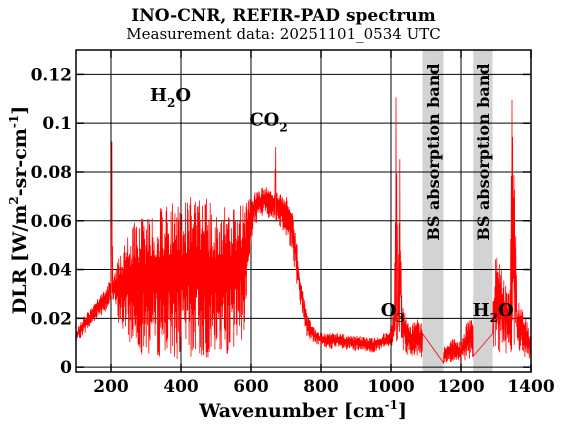 Image resolution: width=567 pixels, height=425 pixels. What do you see at coordinates (14, 200) in the screenshot?
I see `y-axis-label-sup1: 2` at bounding box center [14, 200].